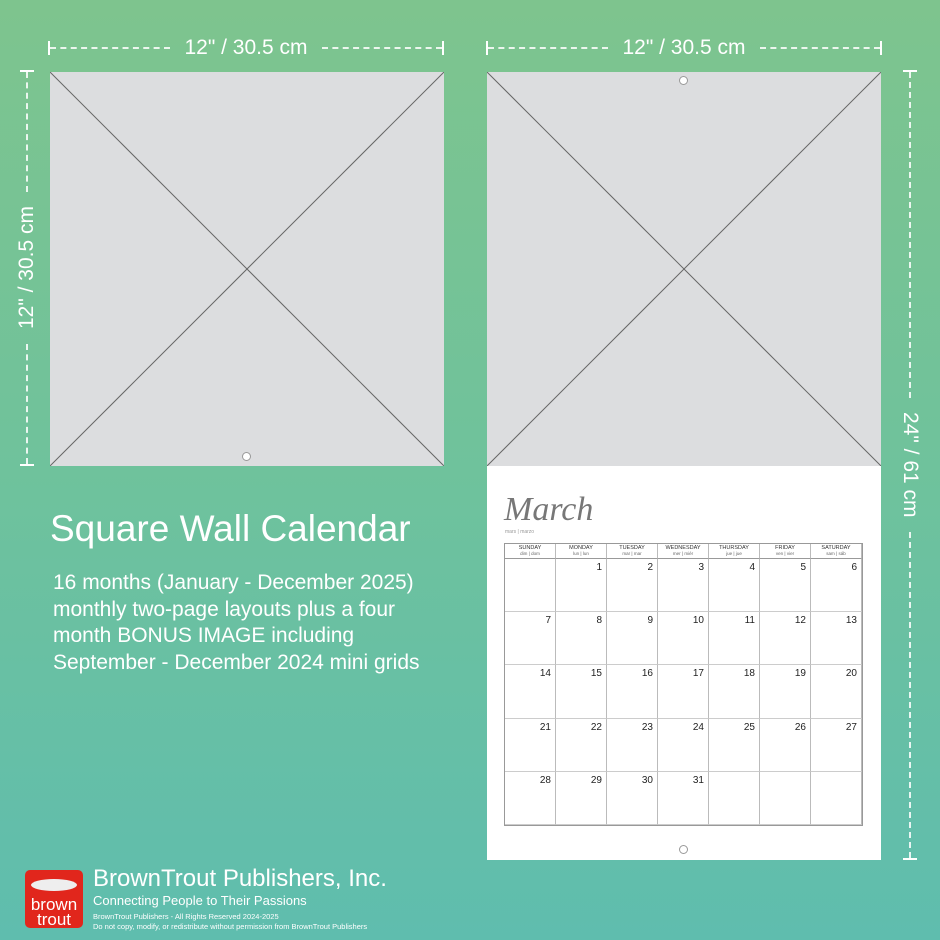 The image size is (940, 940). What do you see at coordinates (734, 548) in the screenshot?
I see `day-name: THURSDAY` at bounding box center [734, 548].